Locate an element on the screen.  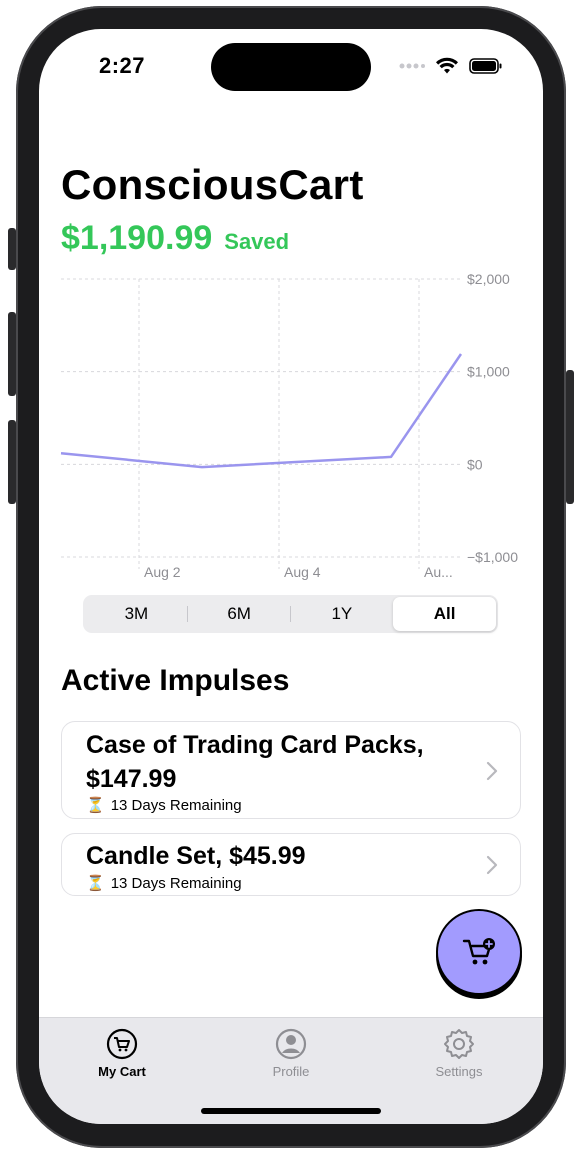
tab-label: My Cart is located at coordinates (122, 1071).